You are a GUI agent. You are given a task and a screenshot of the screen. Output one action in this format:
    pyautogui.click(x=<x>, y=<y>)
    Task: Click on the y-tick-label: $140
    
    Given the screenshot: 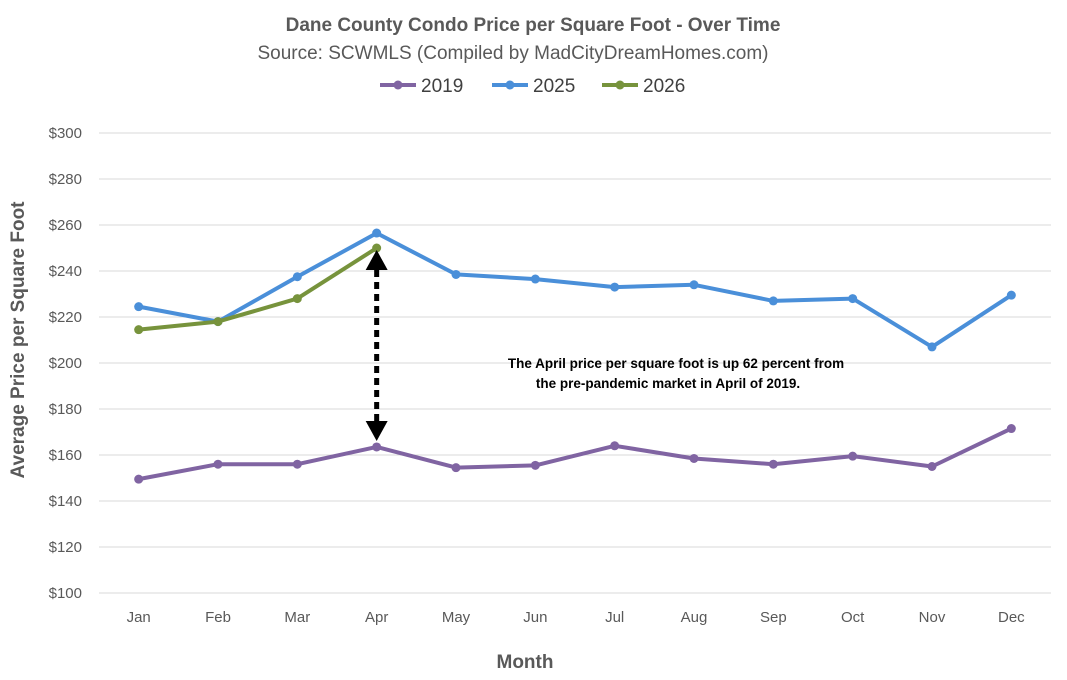 What is the action you would take?
    pyautogui.click(x=65, y=501)
    